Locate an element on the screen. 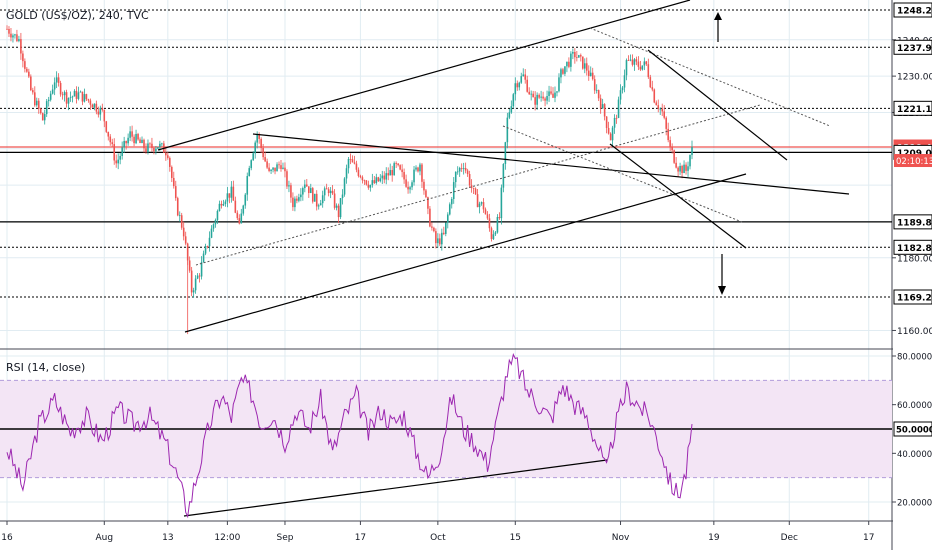  arrow-up-icon is located at coordinates (718, 16).